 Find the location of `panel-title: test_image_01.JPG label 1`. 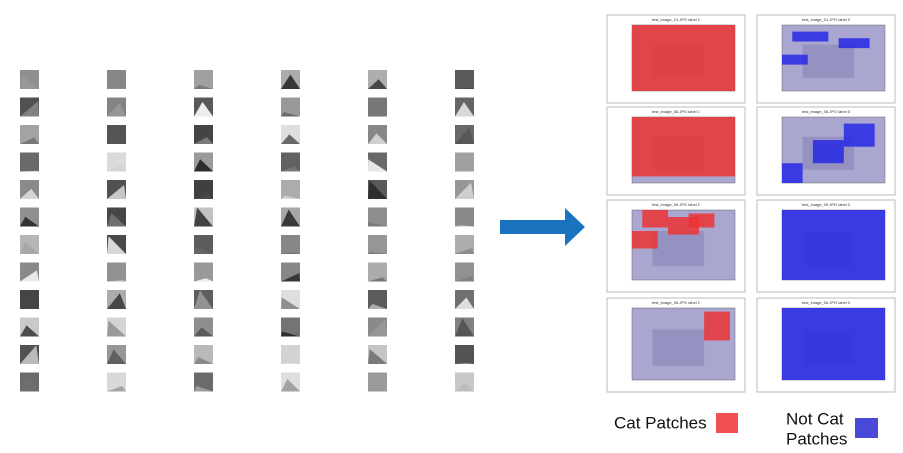

panel-title: test_image_01.JPG label 1 is located at coordinates (676, 19).